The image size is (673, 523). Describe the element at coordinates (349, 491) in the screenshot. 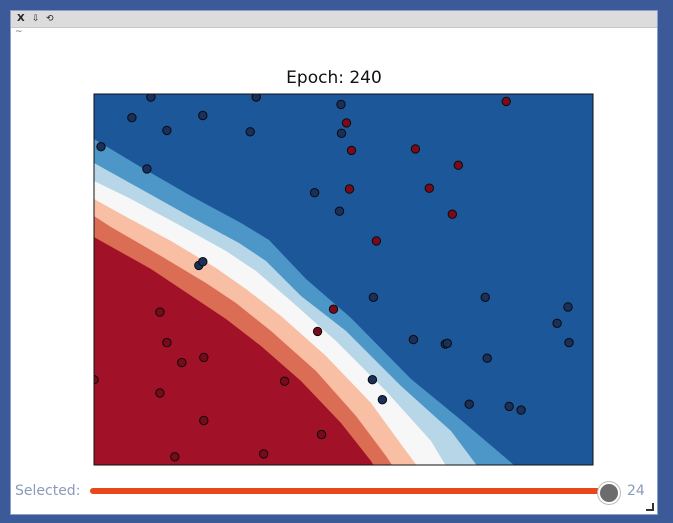

I see `epoch-slider-track` at that location.